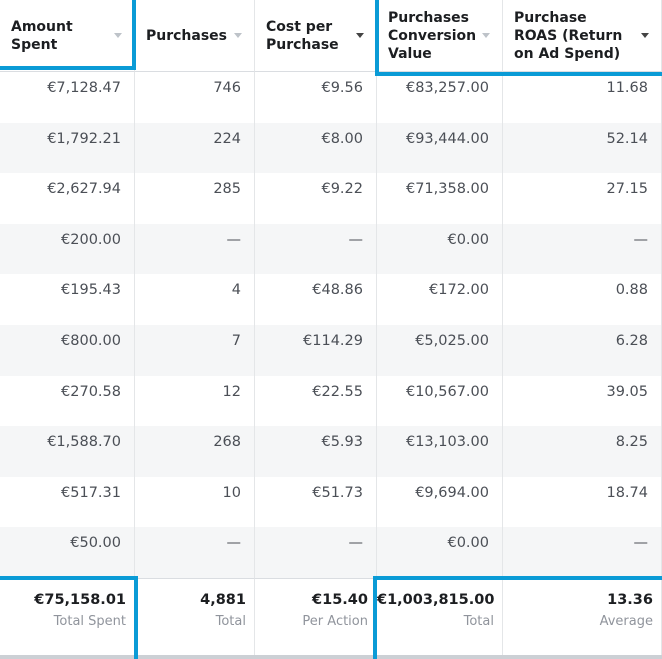 The width and height of the screenshot is (662, 659). What do you see at coordinates (440, 299) in the screenshot?
I see `cell-value: €172.00` at bounding box center [440, 299].